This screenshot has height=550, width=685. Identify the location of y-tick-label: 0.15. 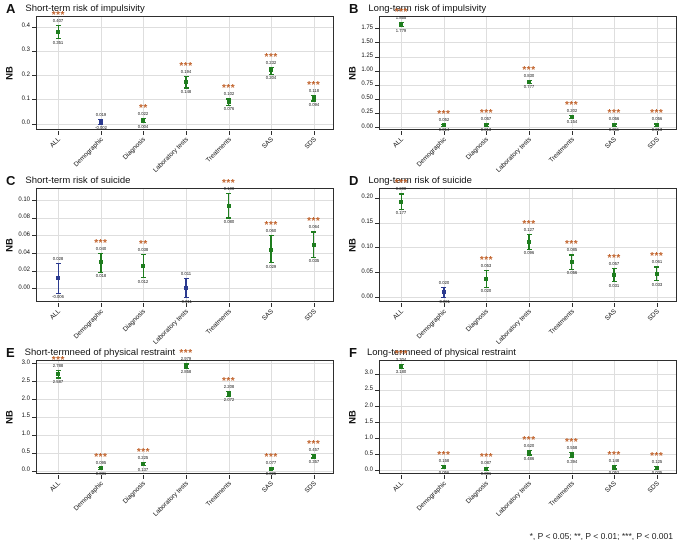
(367, 222).